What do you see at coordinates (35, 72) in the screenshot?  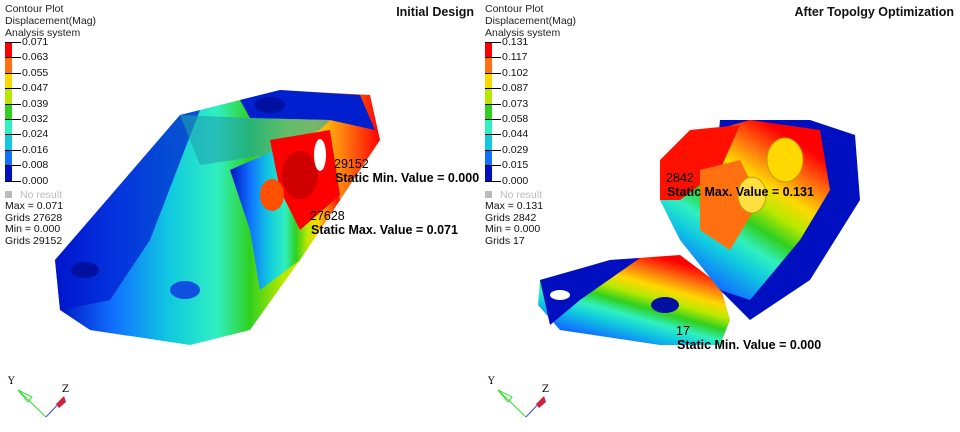 I see `legend-value: 0.055` at bounding box center [35, 72].